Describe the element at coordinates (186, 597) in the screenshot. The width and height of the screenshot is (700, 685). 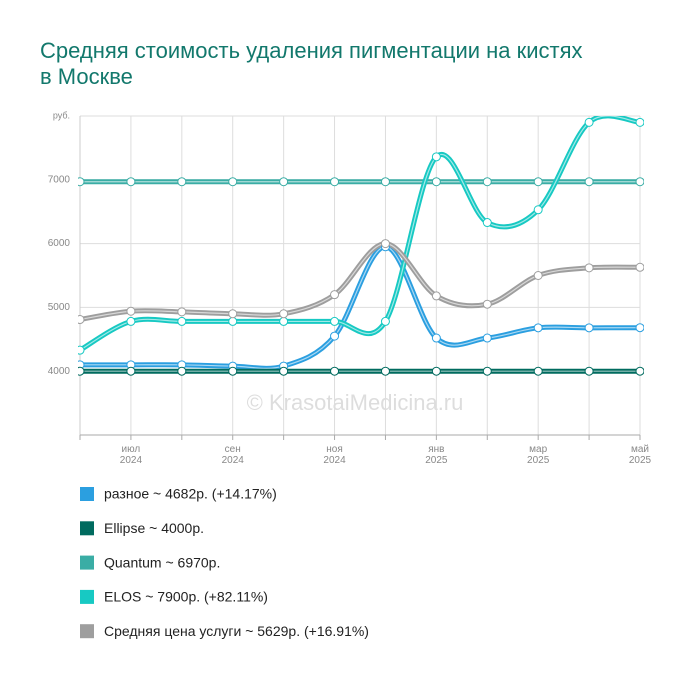
I see `legend-label: ELOS ~ 7900р. (+82.11%)` at that location.